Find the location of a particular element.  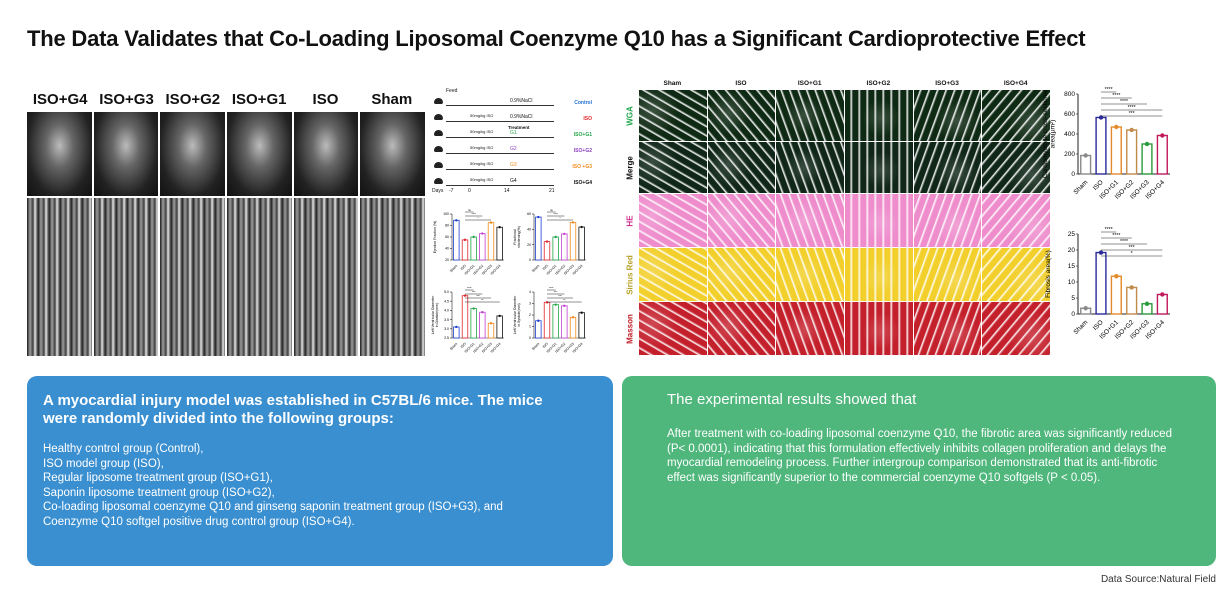

y-tick-label: 2.5 is located at coordinates (446, 338).